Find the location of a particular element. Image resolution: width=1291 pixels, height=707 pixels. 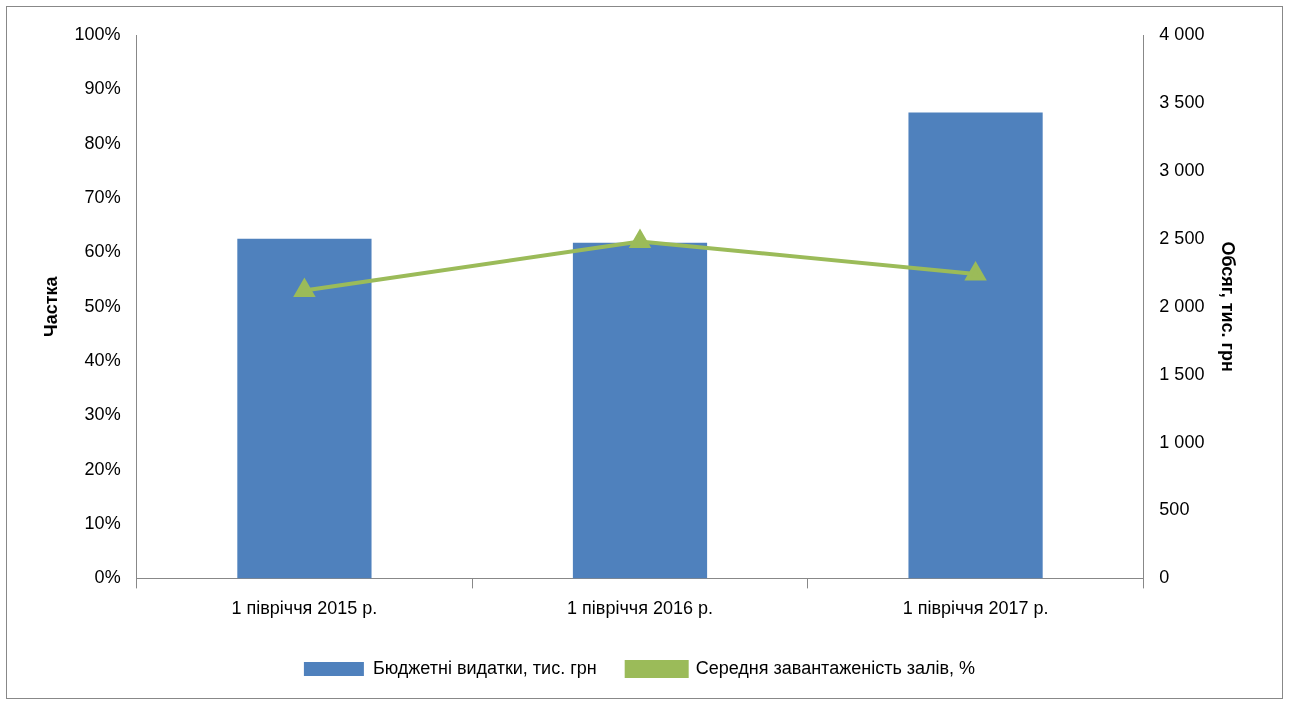

y2-tick-label: 4 000 is located at coordinates (1182, 33).